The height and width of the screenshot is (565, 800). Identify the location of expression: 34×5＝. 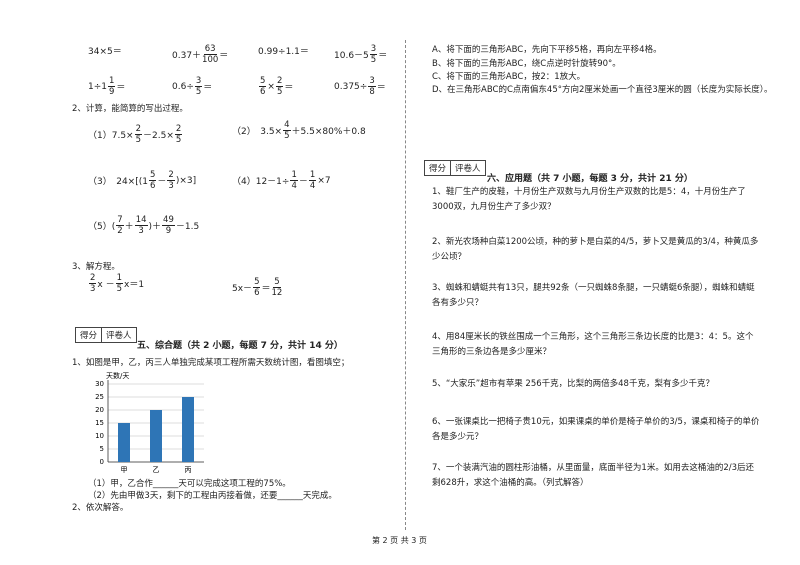
(105, 50).